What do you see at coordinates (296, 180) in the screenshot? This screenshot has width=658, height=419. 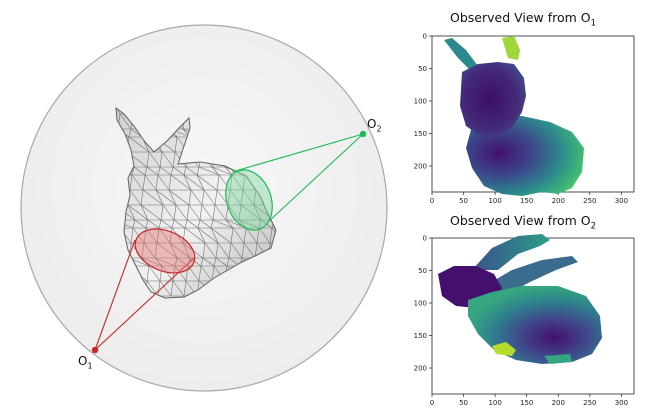 I see `cone-o2` at bounding box center [296, 180].